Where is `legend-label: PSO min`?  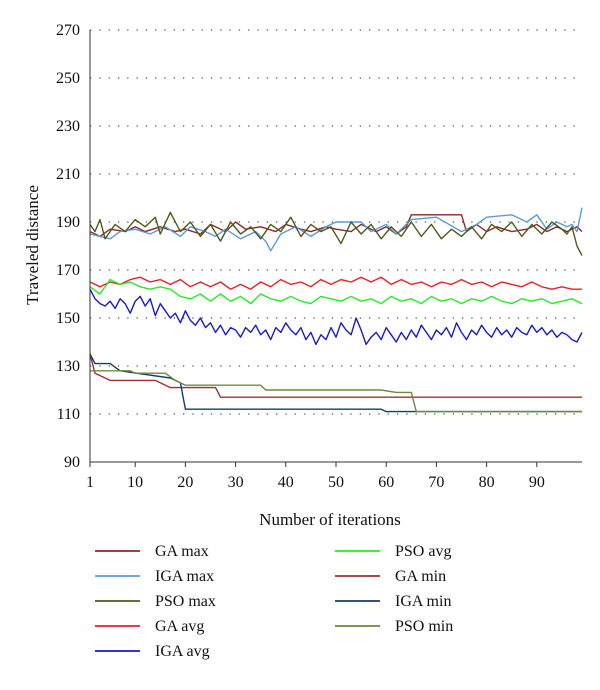
legend-label: PSO min is located at coordinates (424, 626).